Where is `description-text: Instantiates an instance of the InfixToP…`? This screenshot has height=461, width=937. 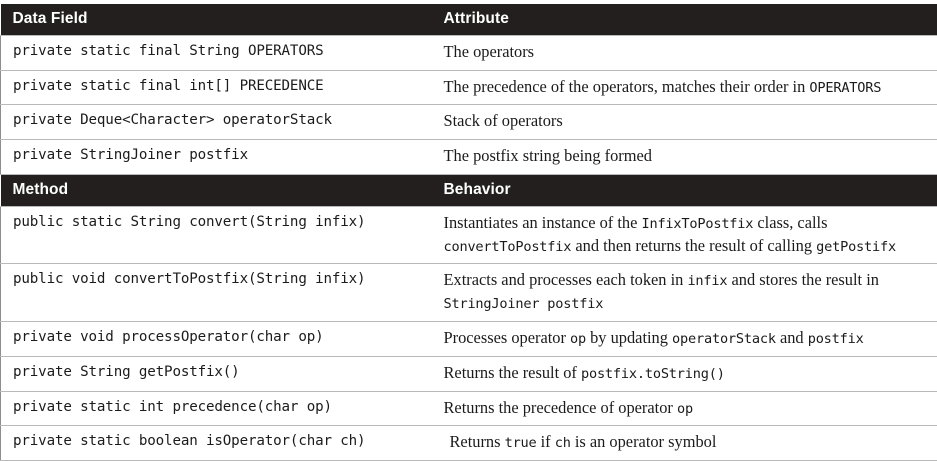
description-text: Instantiates an instance of the InfixToP… is located at coordinates (670, 234).